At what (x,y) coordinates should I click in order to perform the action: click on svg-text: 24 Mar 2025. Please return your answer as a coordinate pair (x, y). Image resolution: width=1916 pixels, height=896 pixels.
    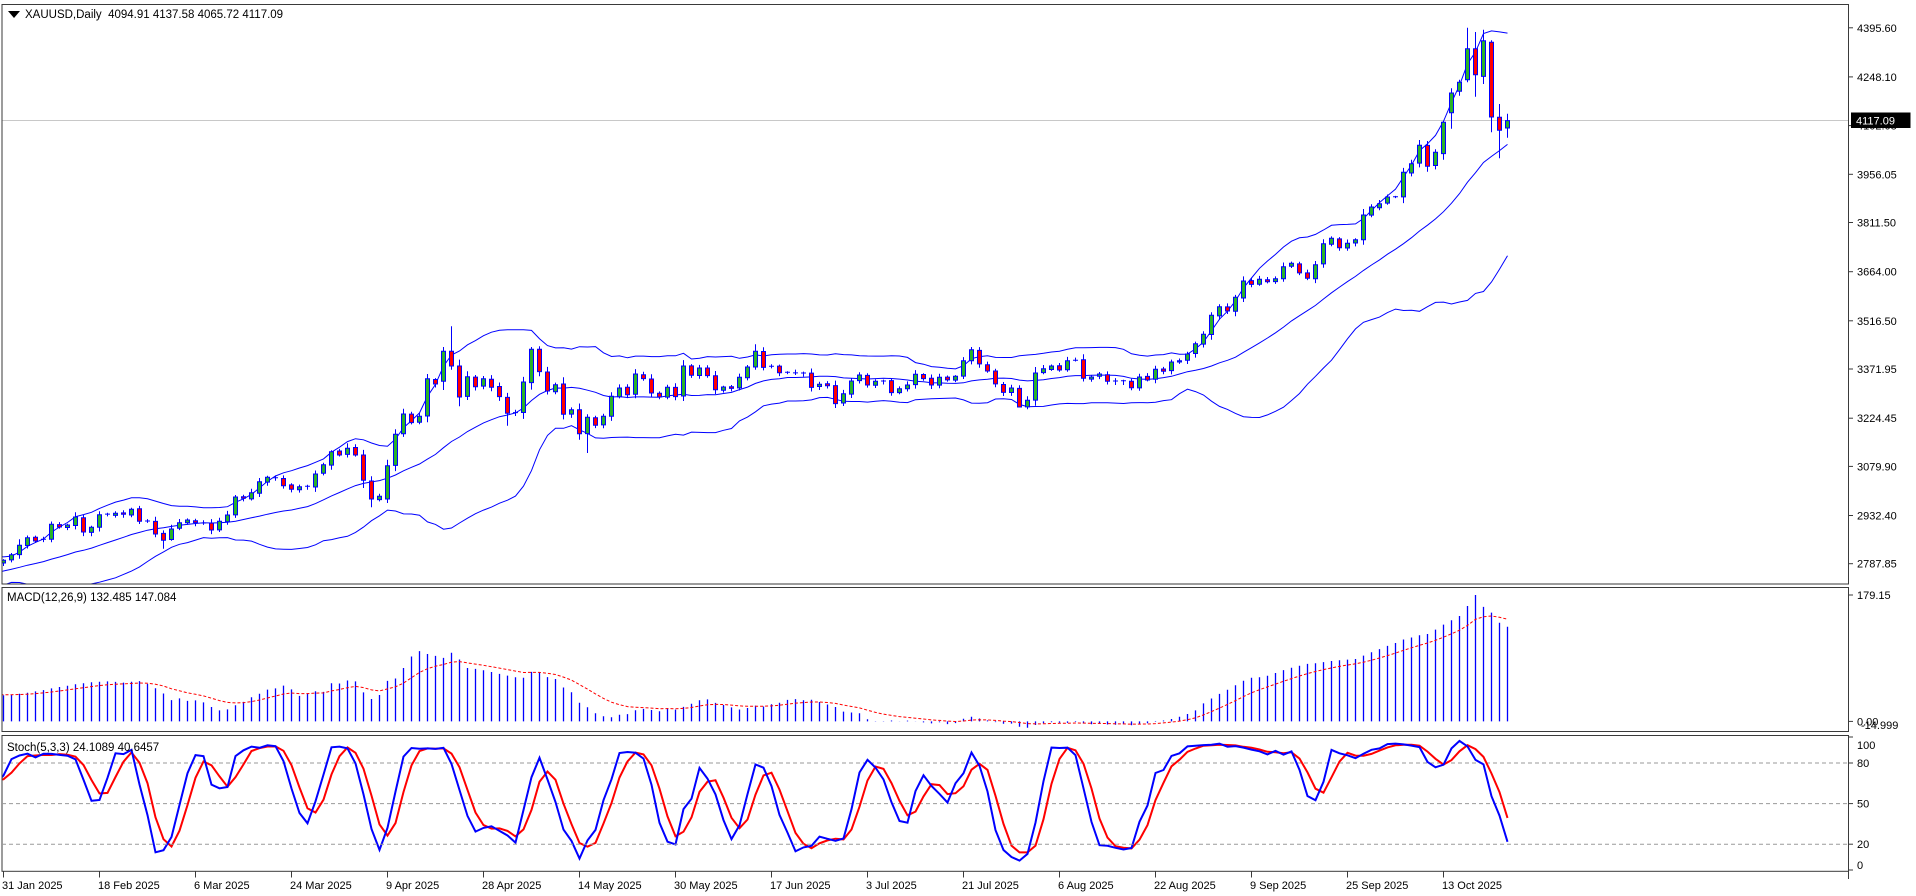
    Looking at the image, I should click on (321, 886).